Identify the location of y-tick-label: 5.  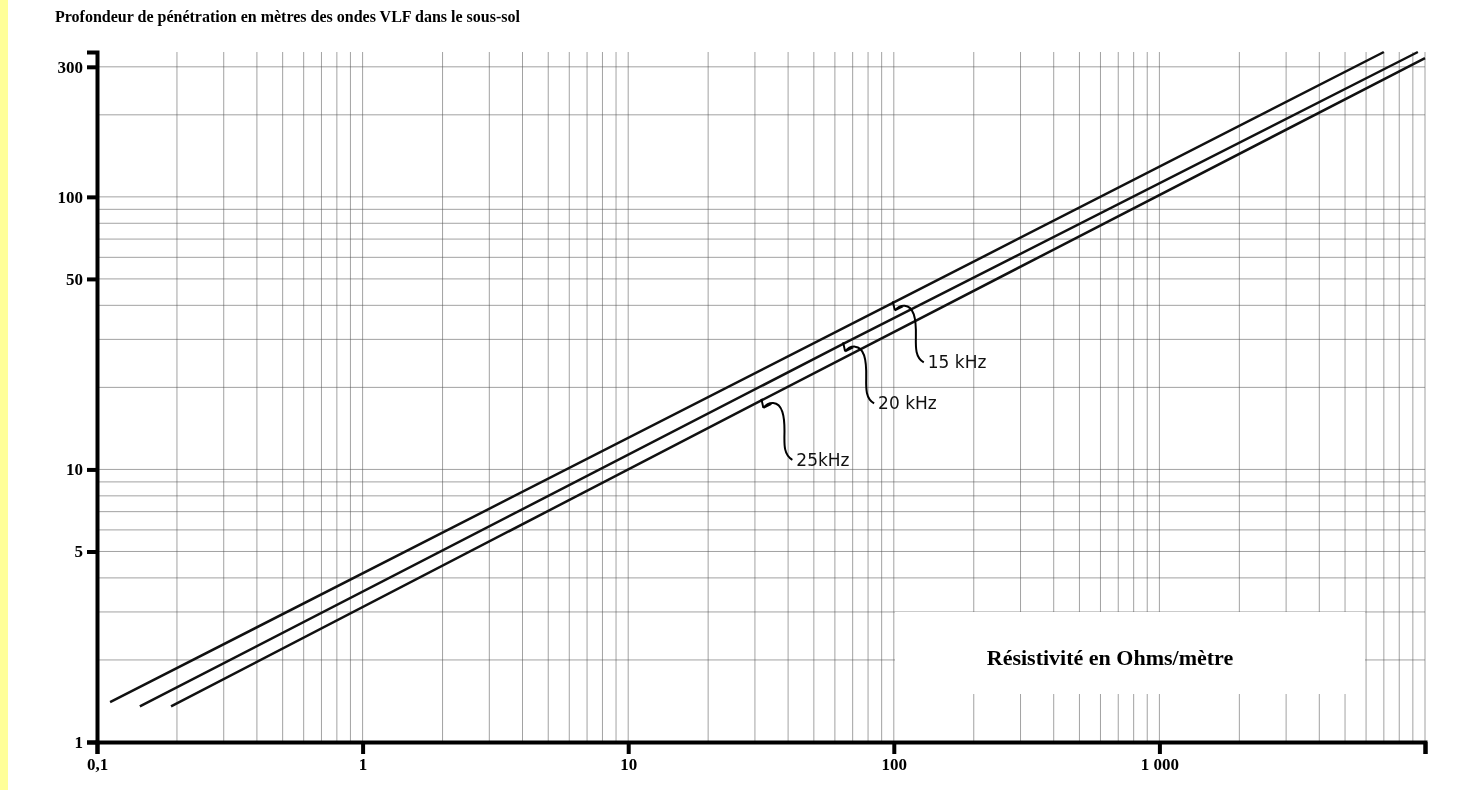
(78, 552).